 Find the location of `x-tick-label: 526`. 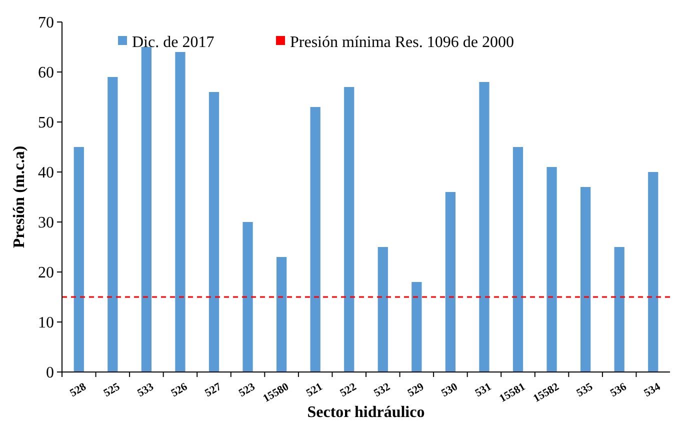

x-tick-label: 526 is located at coordinates (179, 390).